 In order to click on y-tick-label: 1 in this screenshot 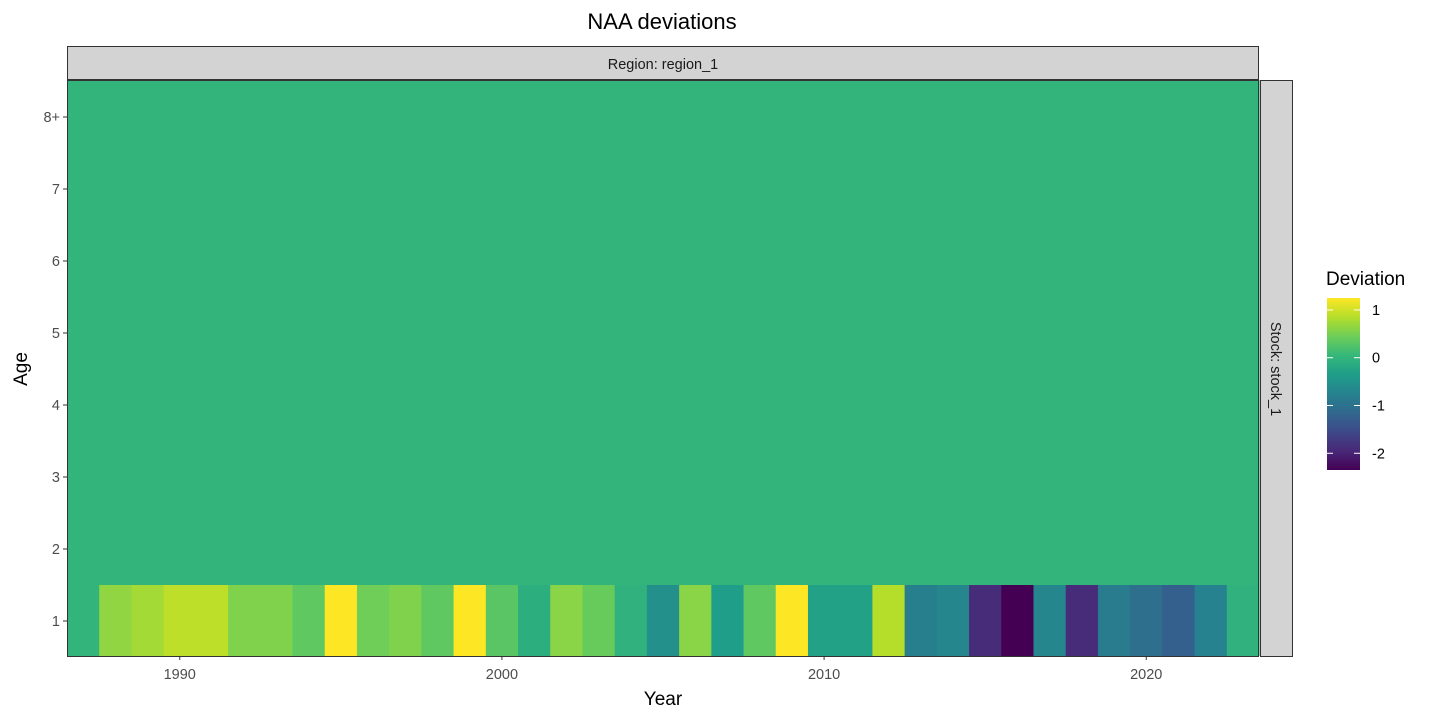, I will do `click(56, 622)`.